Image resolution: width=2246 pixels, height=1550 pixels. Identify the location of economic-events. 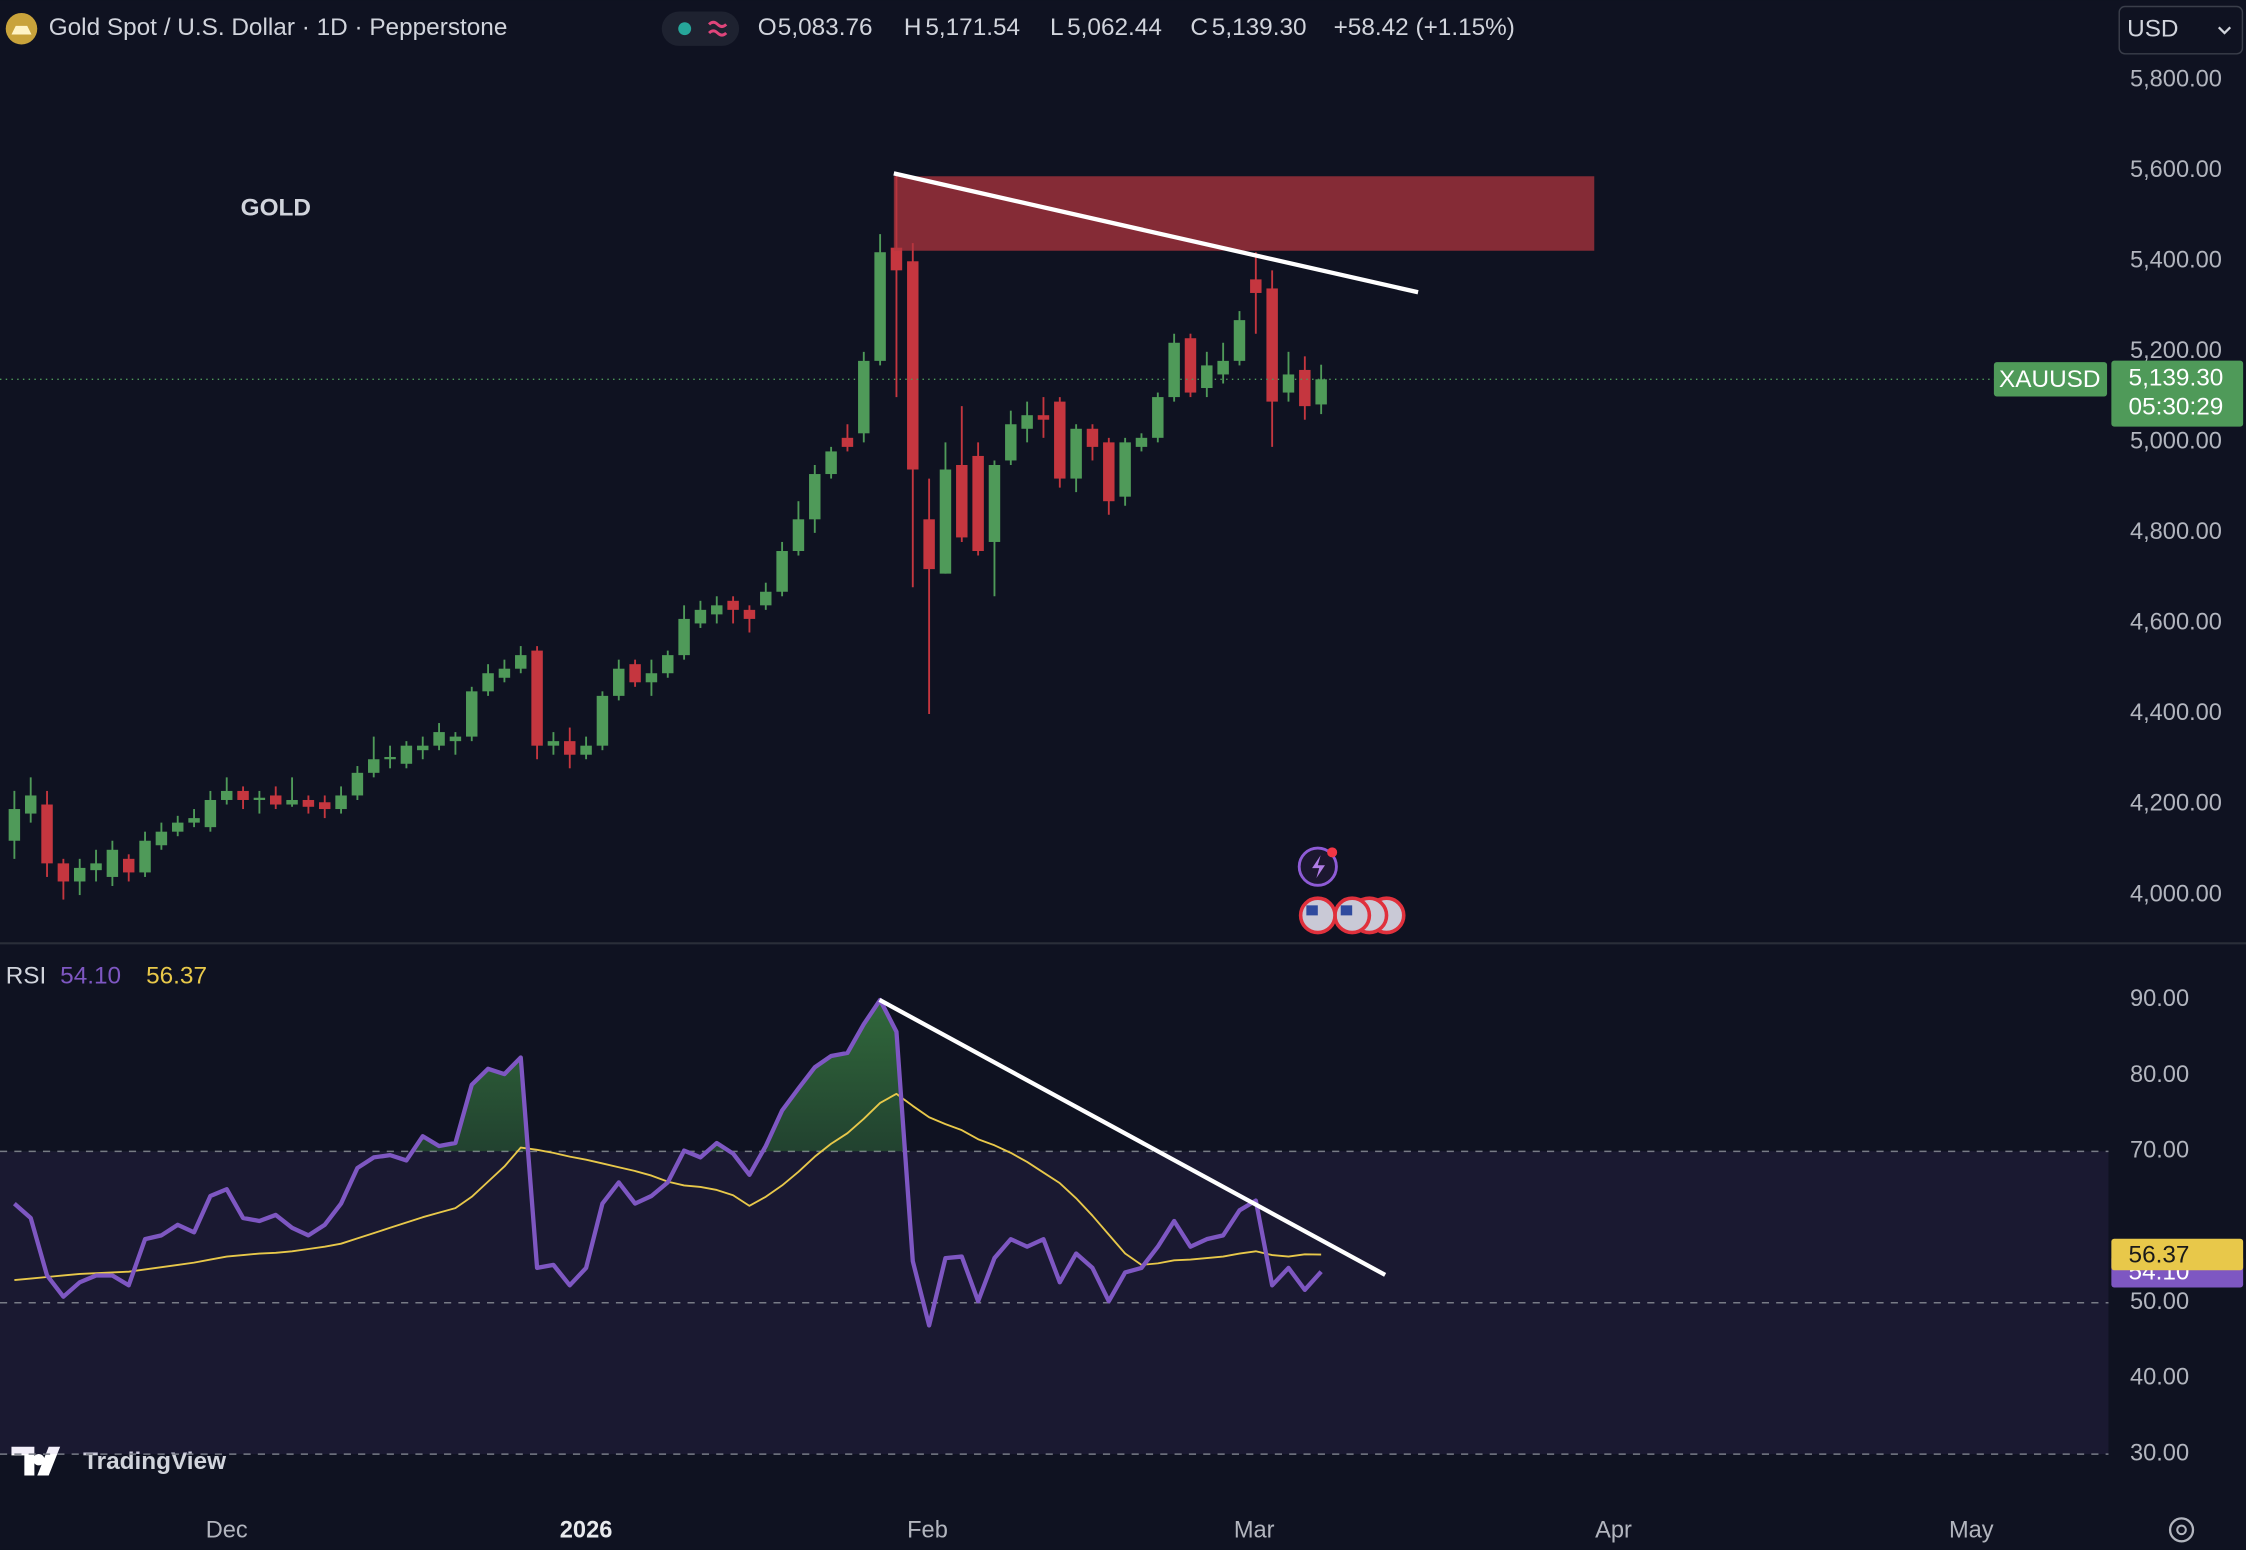
(1352, 915).